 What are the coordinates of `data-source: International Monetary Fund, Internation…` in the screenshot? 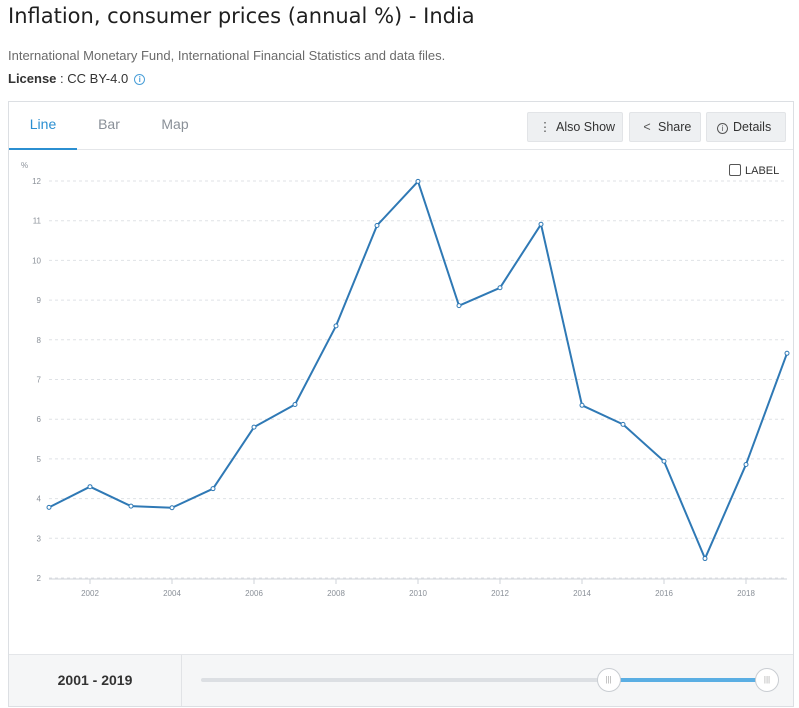 It's located at (227, 55).